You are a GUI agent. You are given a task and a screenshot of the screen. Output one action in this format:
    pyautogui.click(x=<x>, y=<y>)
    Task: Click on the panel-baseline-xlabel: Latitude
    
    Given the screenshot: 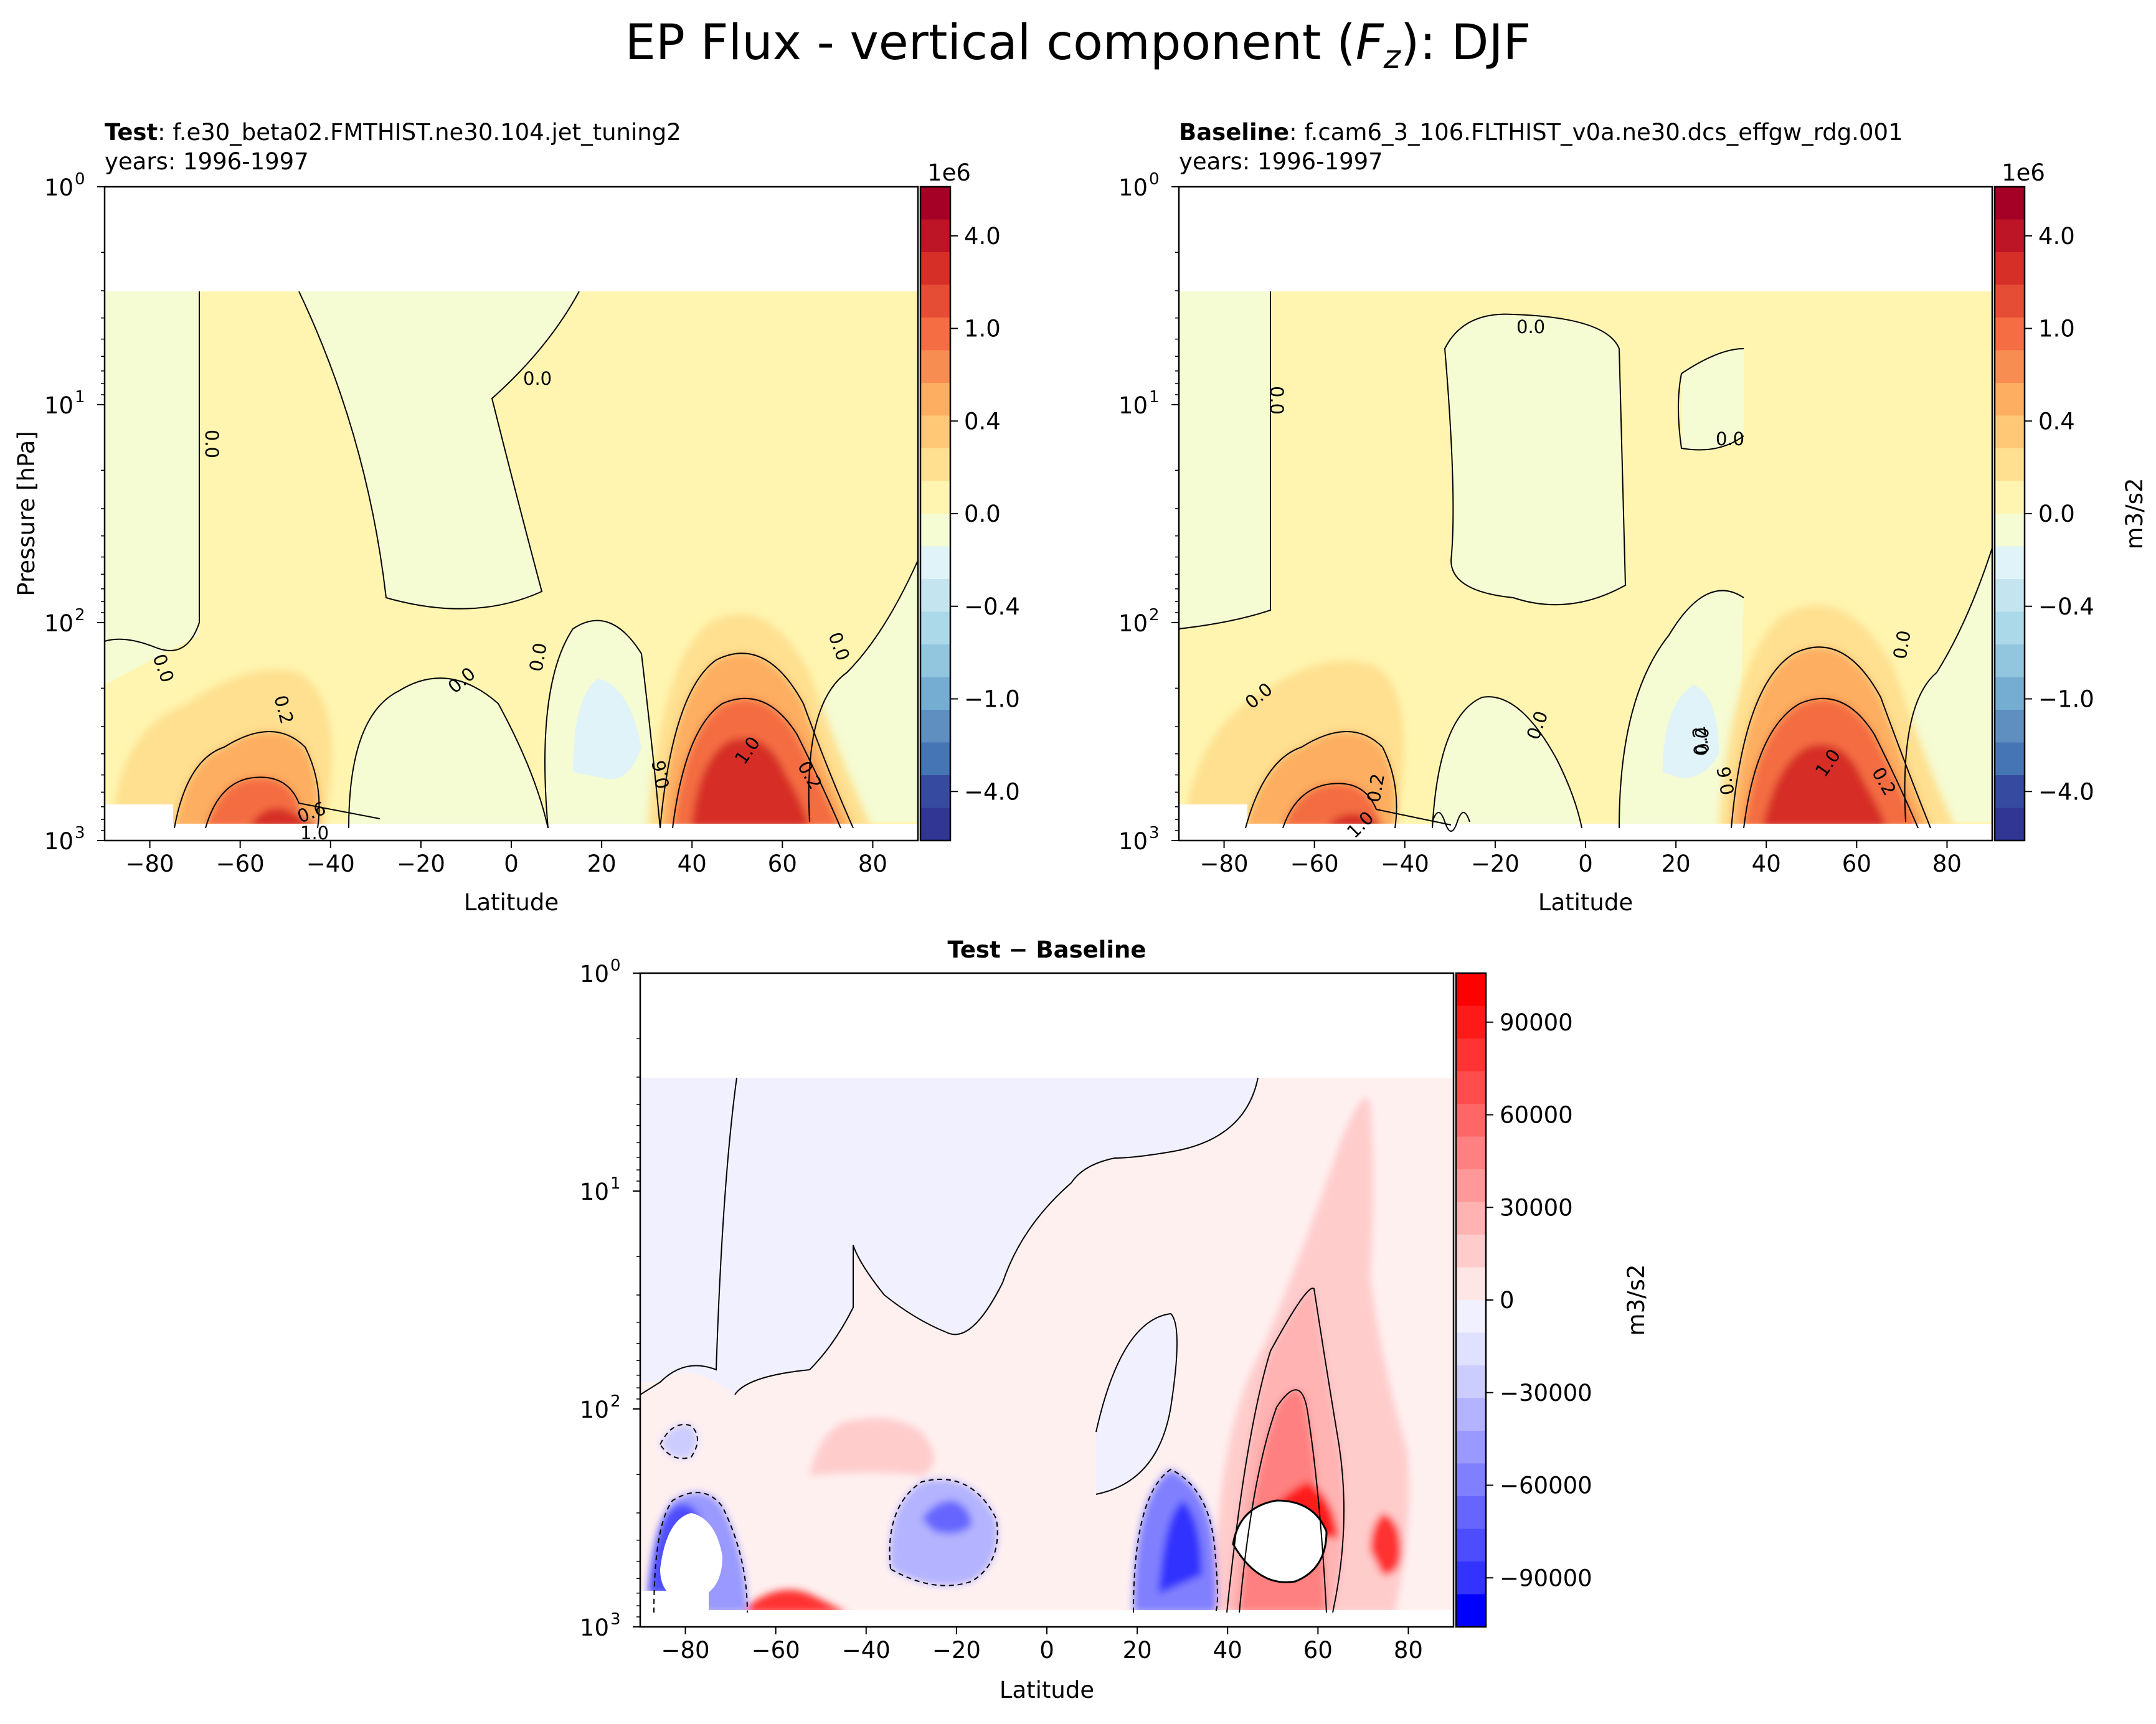 What is the action you would take?
    pyautogui.click(x=1586, y=902)
    